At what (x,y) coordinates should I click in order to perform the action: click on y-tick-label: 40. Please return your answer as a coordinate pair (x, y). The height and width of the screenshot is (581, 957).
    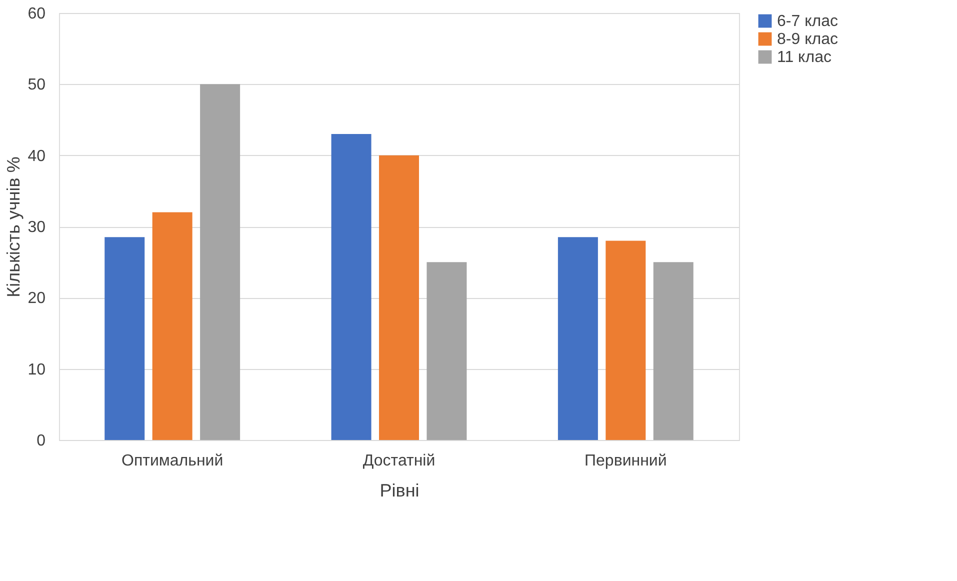
    Looking at the image, I should click on (37, 156).